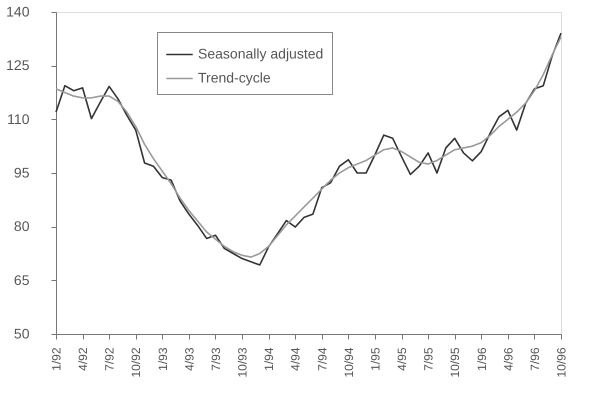 The image size is (591, 414). Describe the element at coordinates (375, 359) in the screenshot. I see `x-tick-label: 1/95` at that location.